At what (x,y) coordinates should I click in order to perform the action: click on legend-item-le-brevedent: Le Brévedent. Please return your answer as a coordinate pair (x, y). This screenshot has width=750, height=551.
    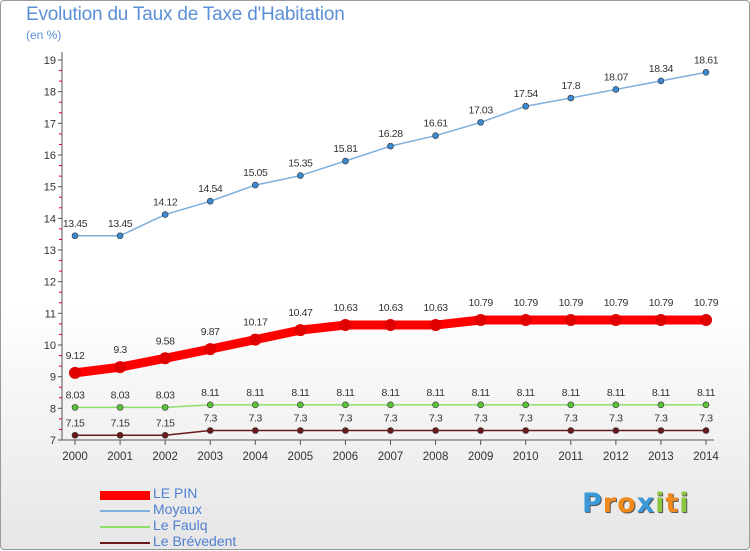
    Looking at the image, I should click on (210, 542).